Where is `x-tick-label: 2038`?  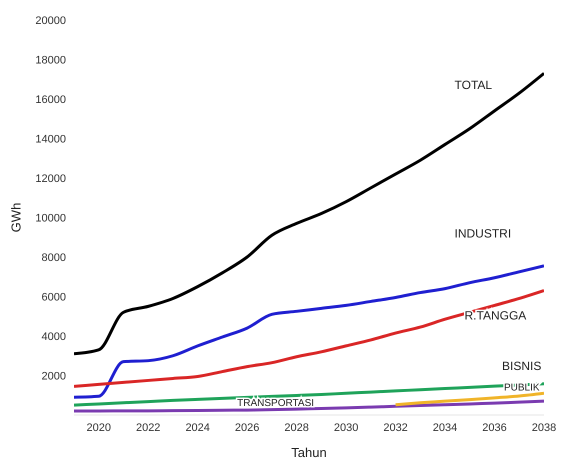
x-tick-label: 2038 is located at coordinates (544, 428).